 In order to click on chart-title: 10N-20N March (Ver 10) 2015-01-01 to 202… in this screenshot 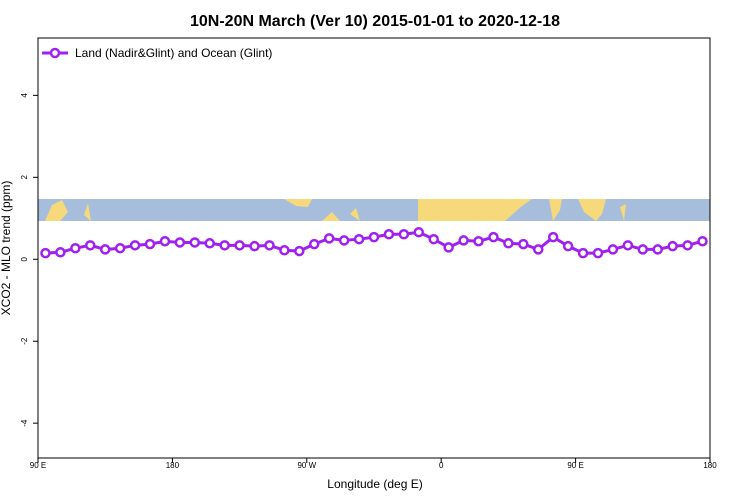, I will do `click(375, 21)`.